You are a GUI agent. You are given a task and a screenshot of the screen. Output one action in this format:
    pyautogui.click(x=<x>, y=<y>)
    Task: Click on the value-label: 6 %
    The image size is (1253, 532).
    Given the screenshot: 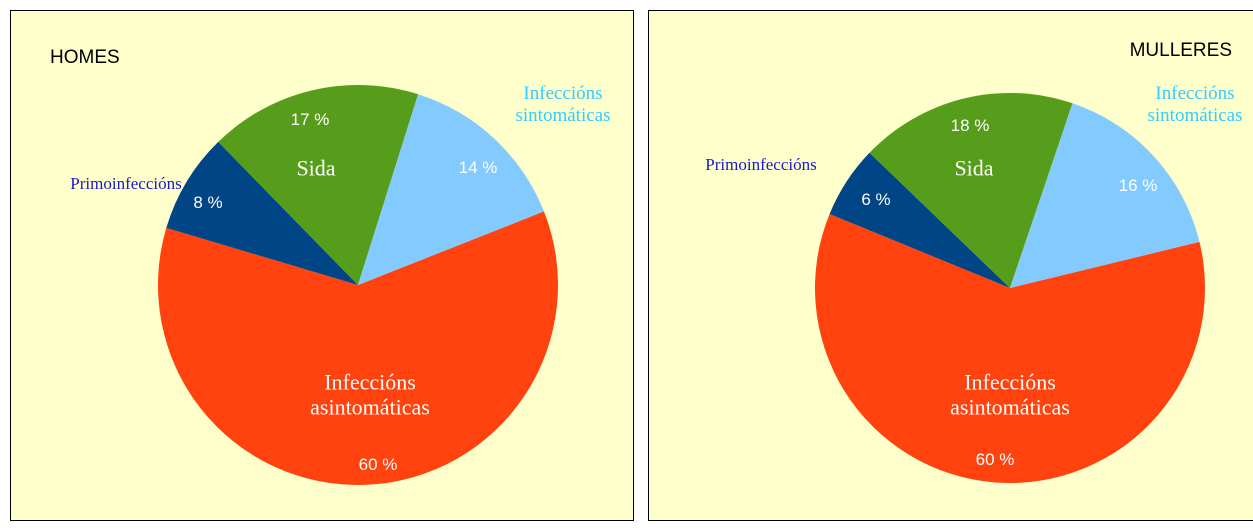 What is the action you would take?
    pyautogui.click(x=876, y=200)
    